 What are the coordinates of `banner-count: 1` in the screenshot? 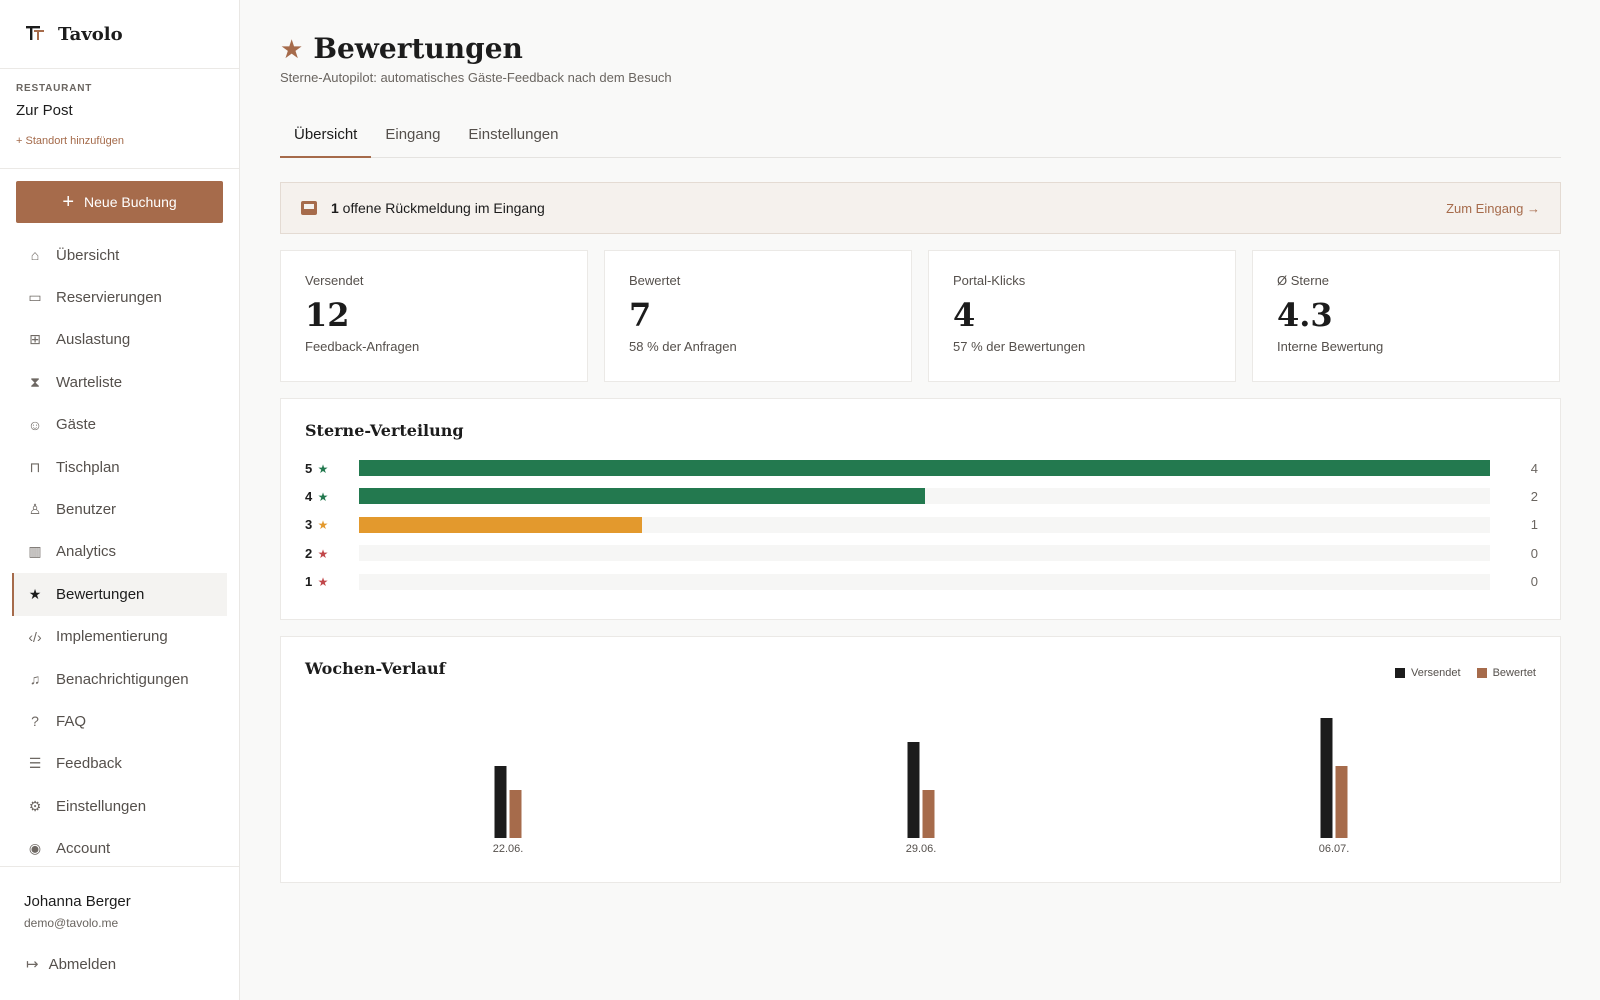 It's located at (335, 208).